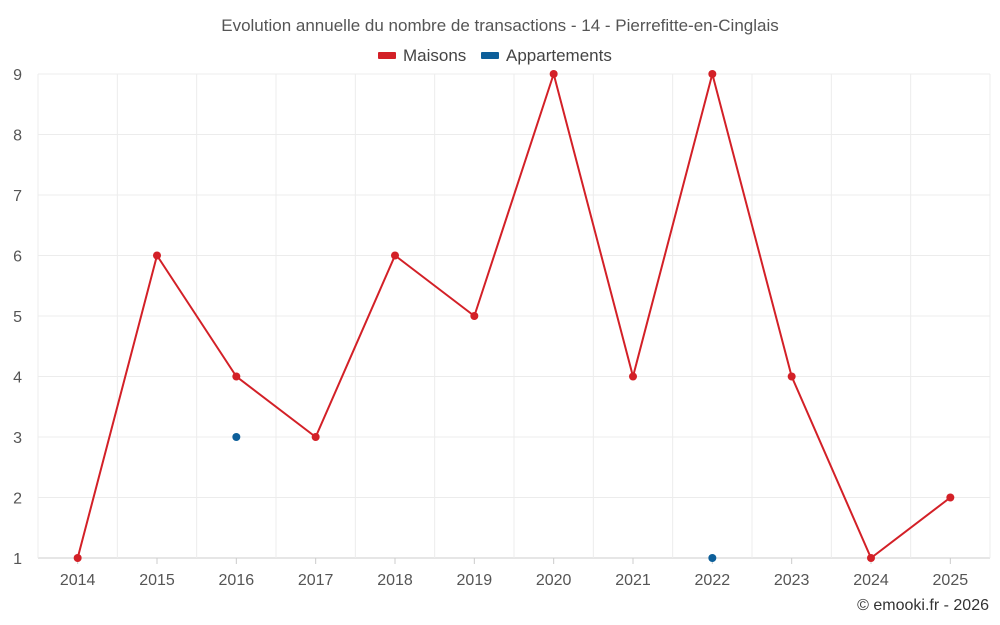 This screenshot has width=1000, height=625. I want to click on point-maisons-2020, so click(553, 74).